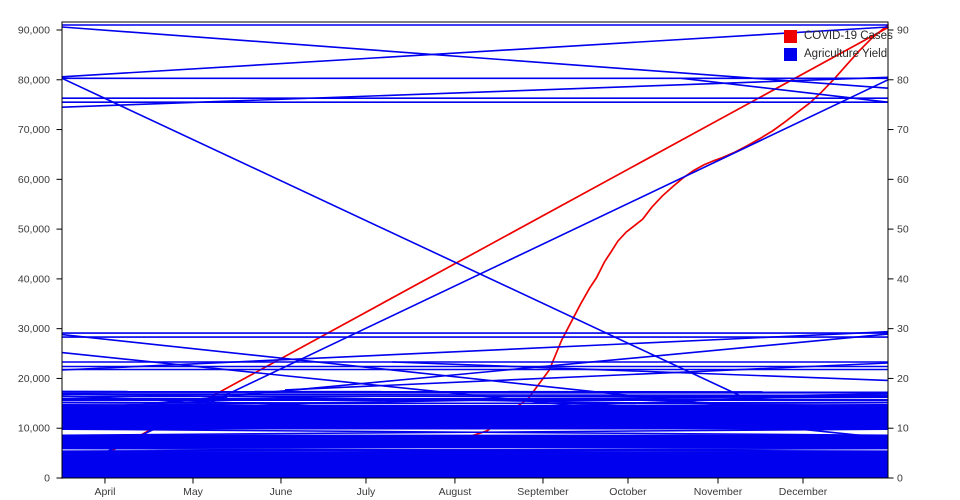  I want to click on x-axis-tick-label: September, so click(543, 492).